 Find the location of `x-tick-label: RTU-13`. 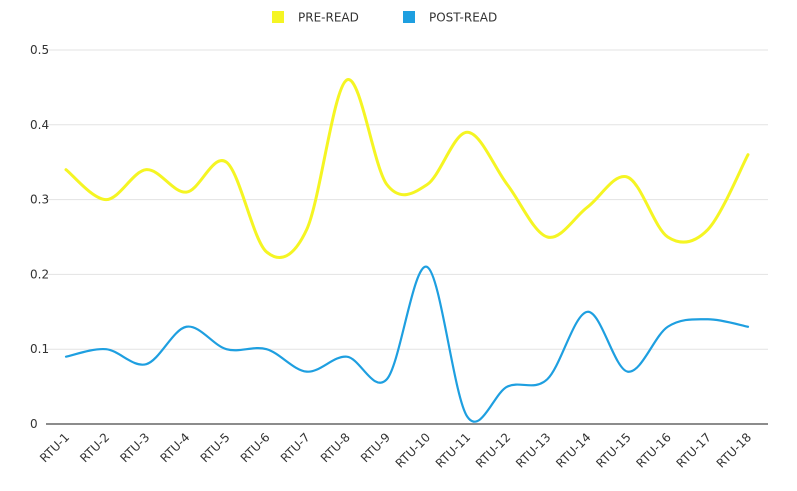

x-tick-label: RTU-13 is located at coordinates (533, 450).